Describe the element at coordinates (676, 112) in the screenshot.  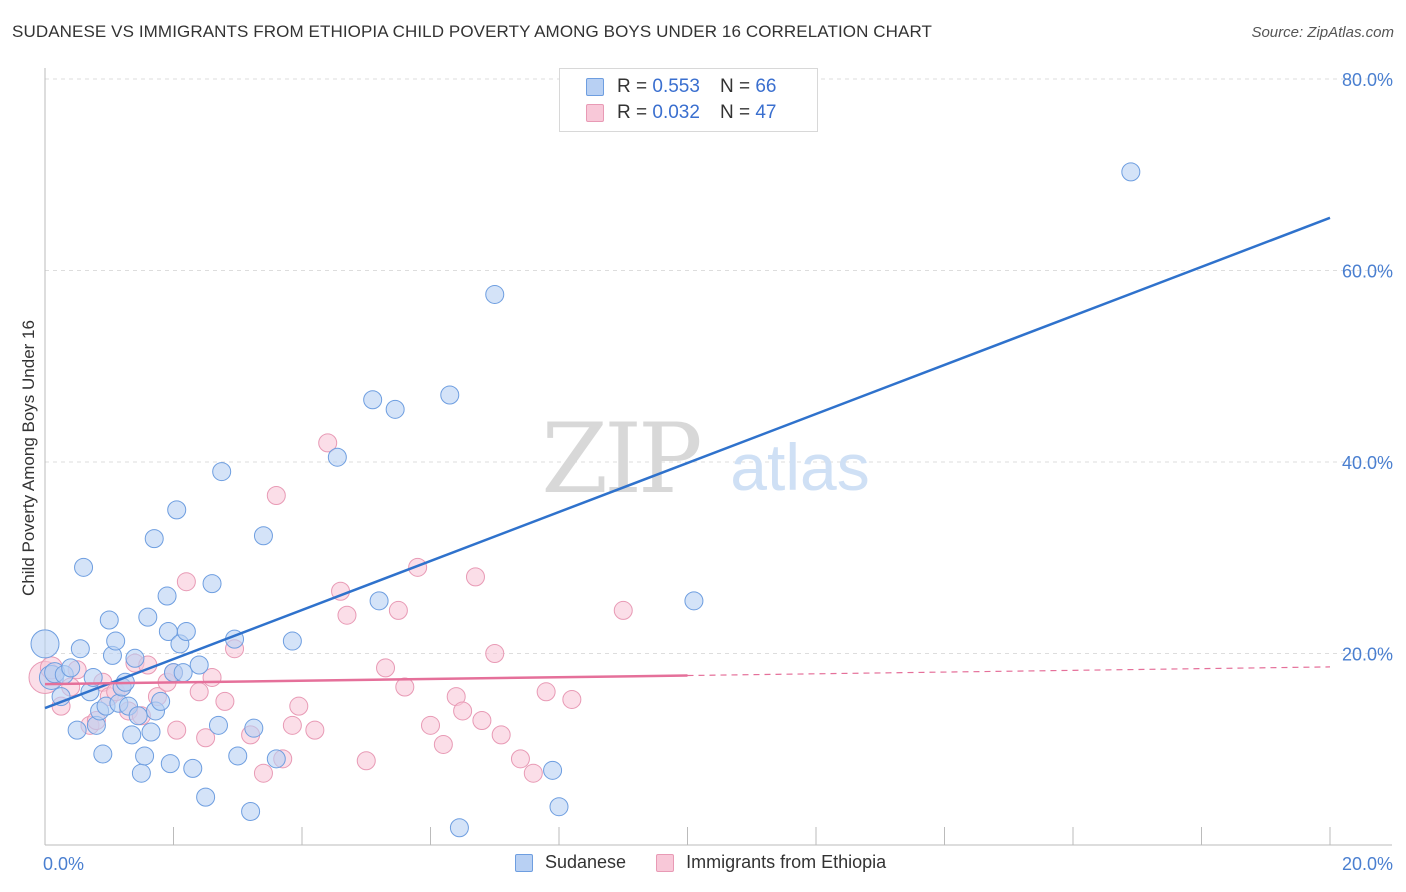
I see `r-value-ethiopia: 0.032` at that location.